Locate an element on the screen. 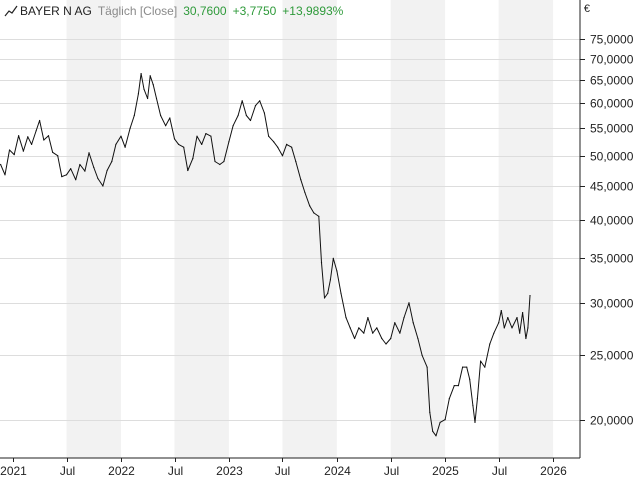 The height and width of the screenshot is (480, 640). ytick-label-30: 30,0000 is located at coordinates (612, 304).